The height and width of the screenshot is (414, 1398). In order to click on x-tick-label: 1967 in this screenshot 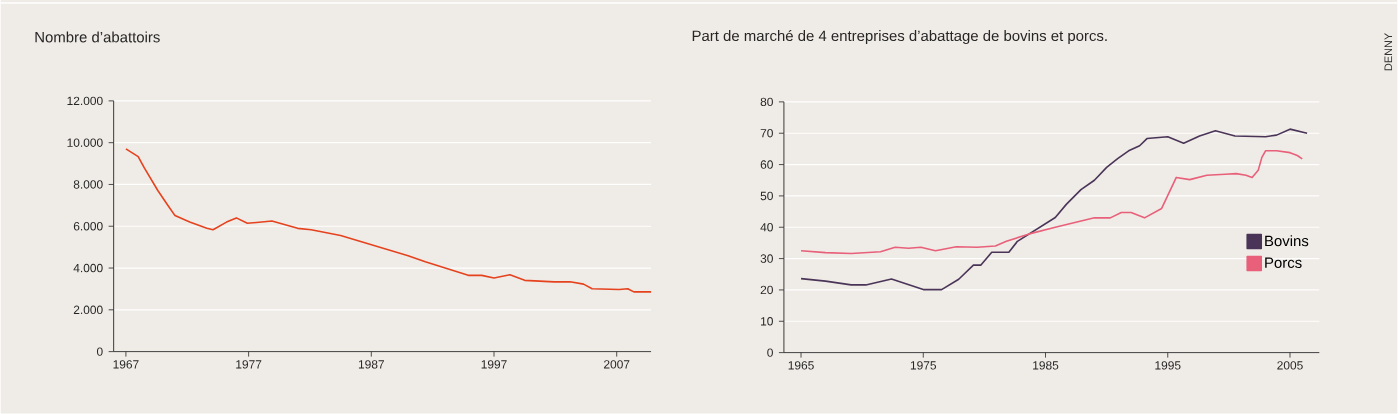, I will do `click(126, 364)`.